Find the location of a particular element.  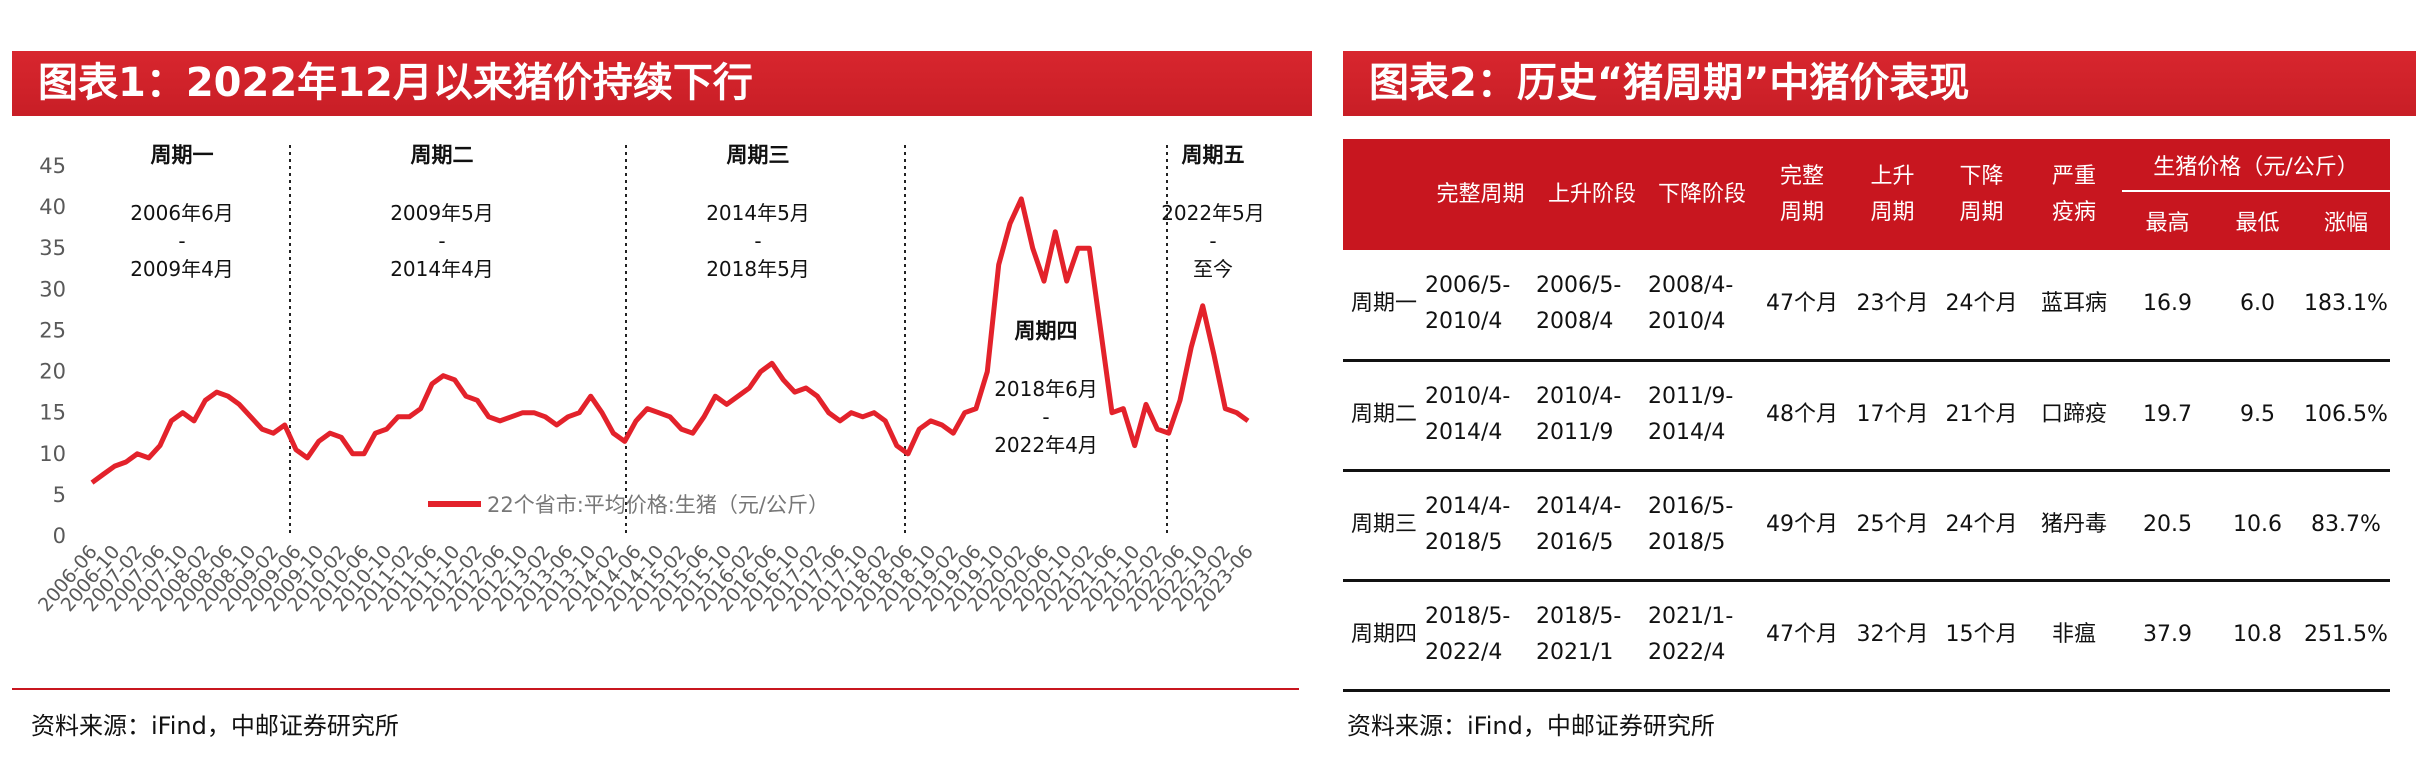

table-cell: 32个月 is located at coordinates (1892, 634).